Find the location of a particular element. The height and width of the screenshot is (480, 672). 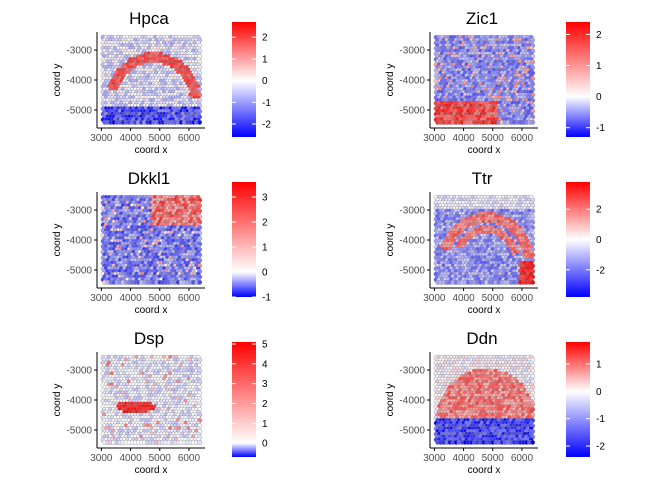

colorbar: 2 1 0 -1 is located at coordinates (585, 79).